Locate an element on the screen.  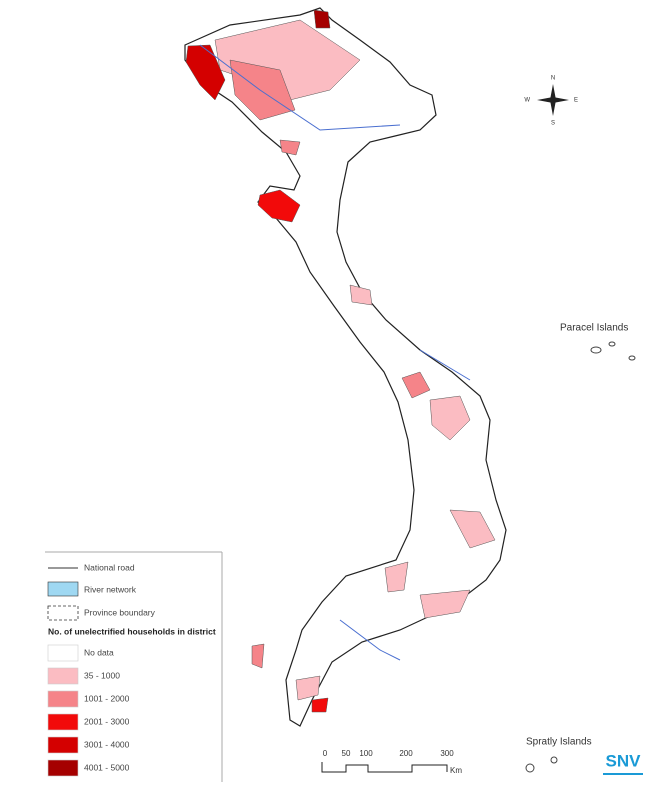
island-label: Spratly Islands is located at coordinates (559, 742).